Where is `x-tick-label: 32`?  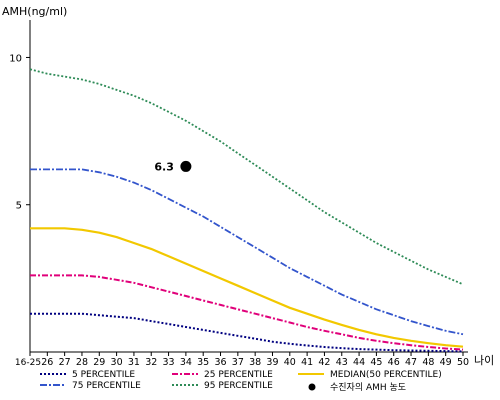
x-tick-label: 32 is located at coordinates (151, 362).